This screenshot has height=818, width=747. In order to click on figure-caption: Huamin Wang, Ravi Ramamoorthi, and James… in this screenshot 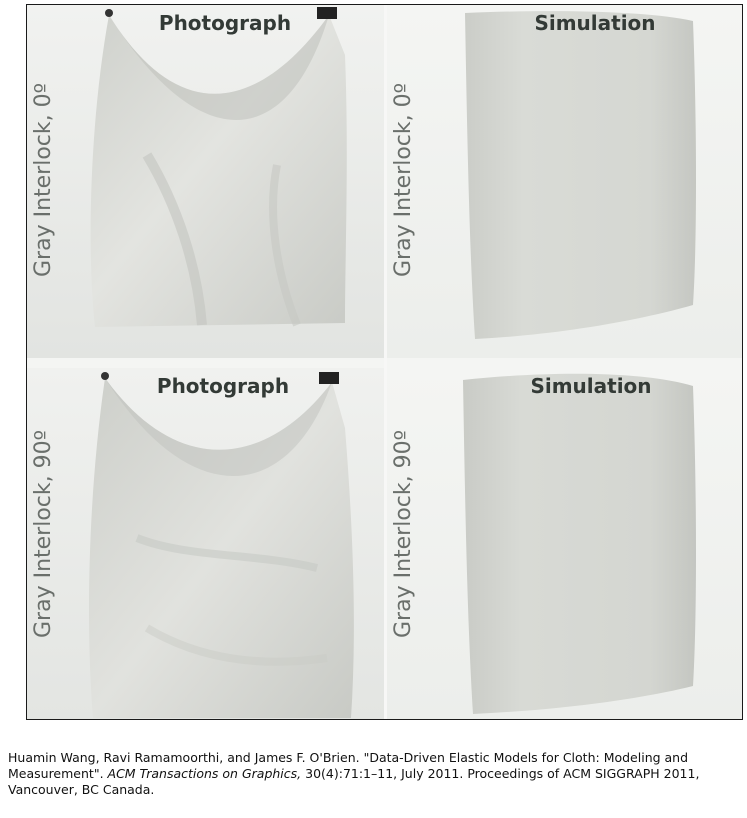, I will do `click(368, 774)`.